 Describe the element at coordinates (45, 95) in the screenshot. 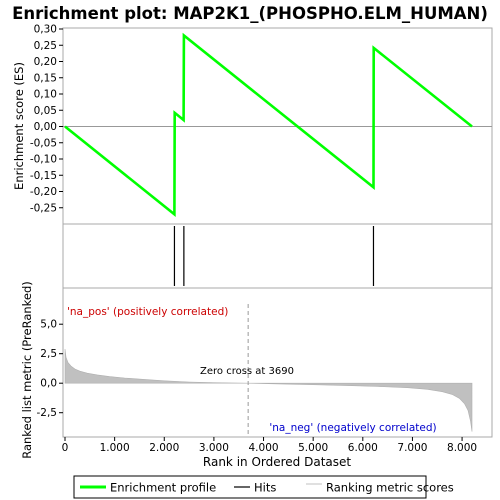

I see `es-y-tick-label: 0,10` at that location.